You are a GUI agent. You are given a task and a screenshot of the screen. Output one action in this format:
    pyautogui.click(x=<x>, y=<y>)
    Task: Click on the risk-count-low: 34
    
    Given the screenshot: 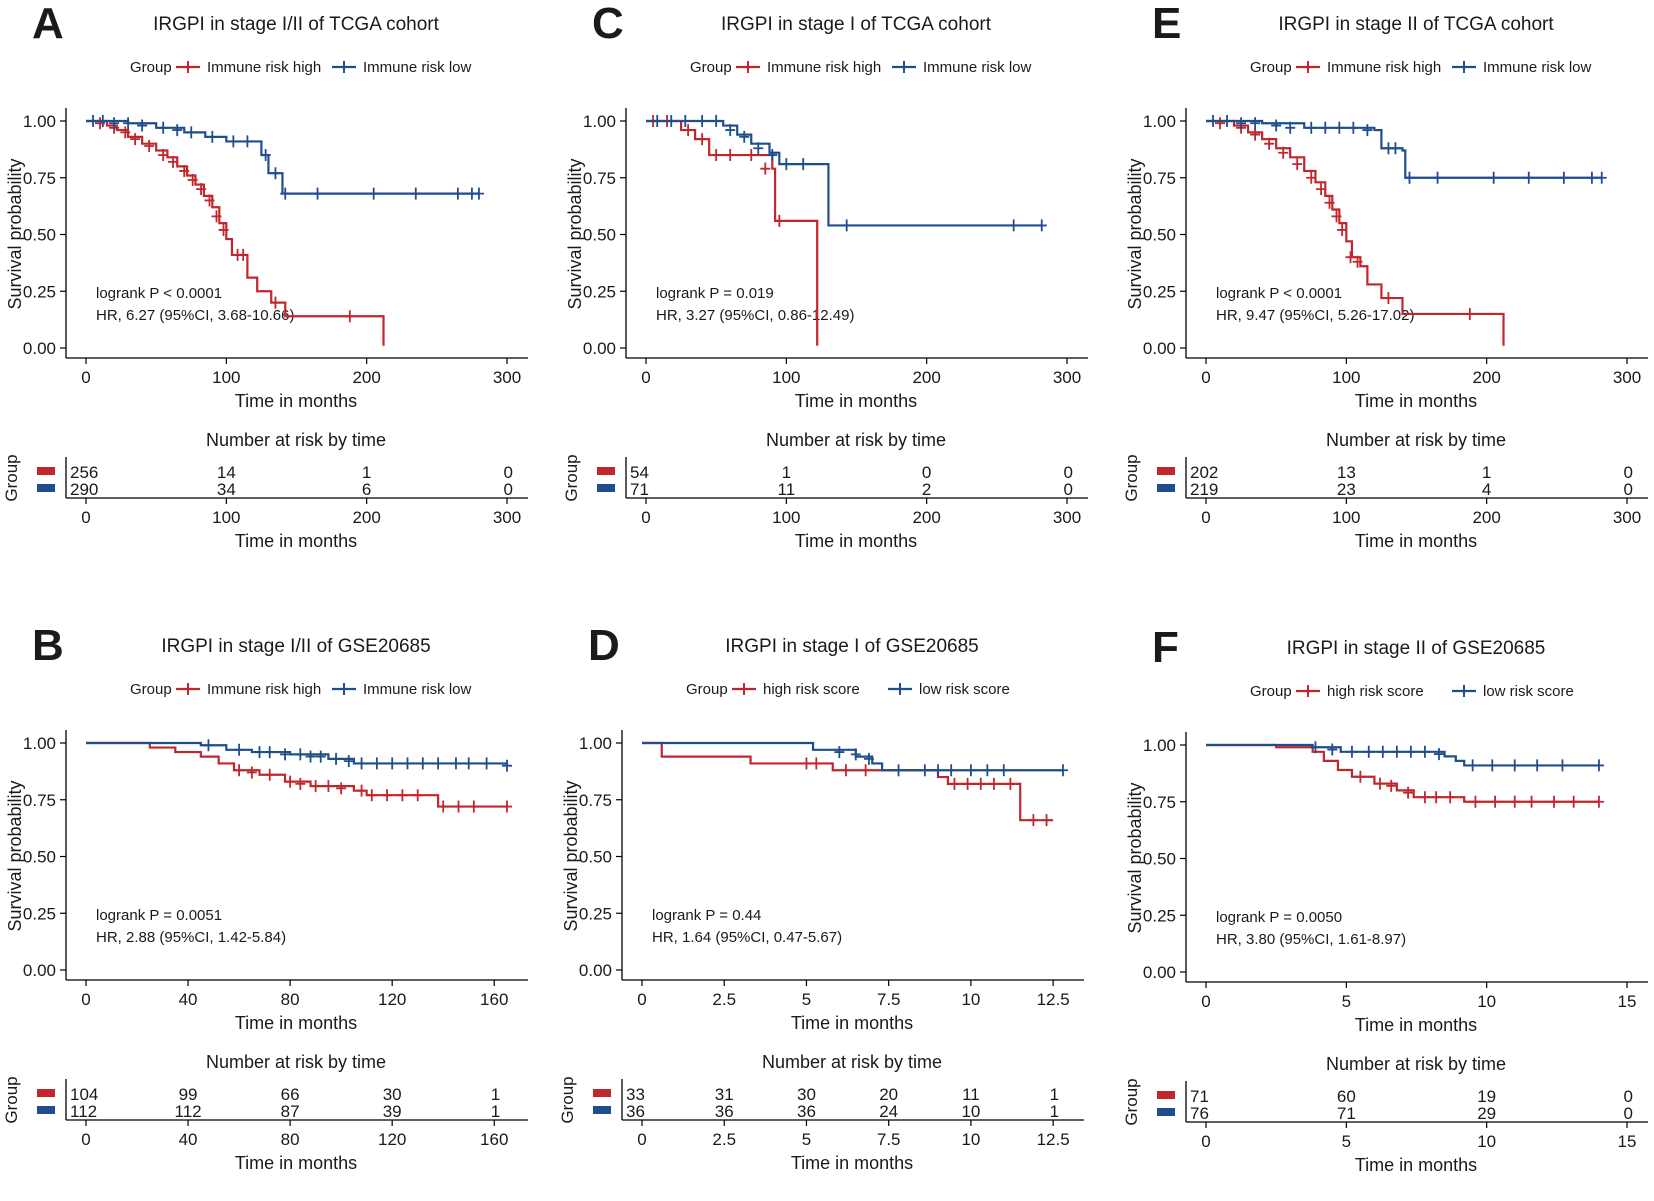 What is the action you would take?
    pyautogui.click(x=226, y=489)
    